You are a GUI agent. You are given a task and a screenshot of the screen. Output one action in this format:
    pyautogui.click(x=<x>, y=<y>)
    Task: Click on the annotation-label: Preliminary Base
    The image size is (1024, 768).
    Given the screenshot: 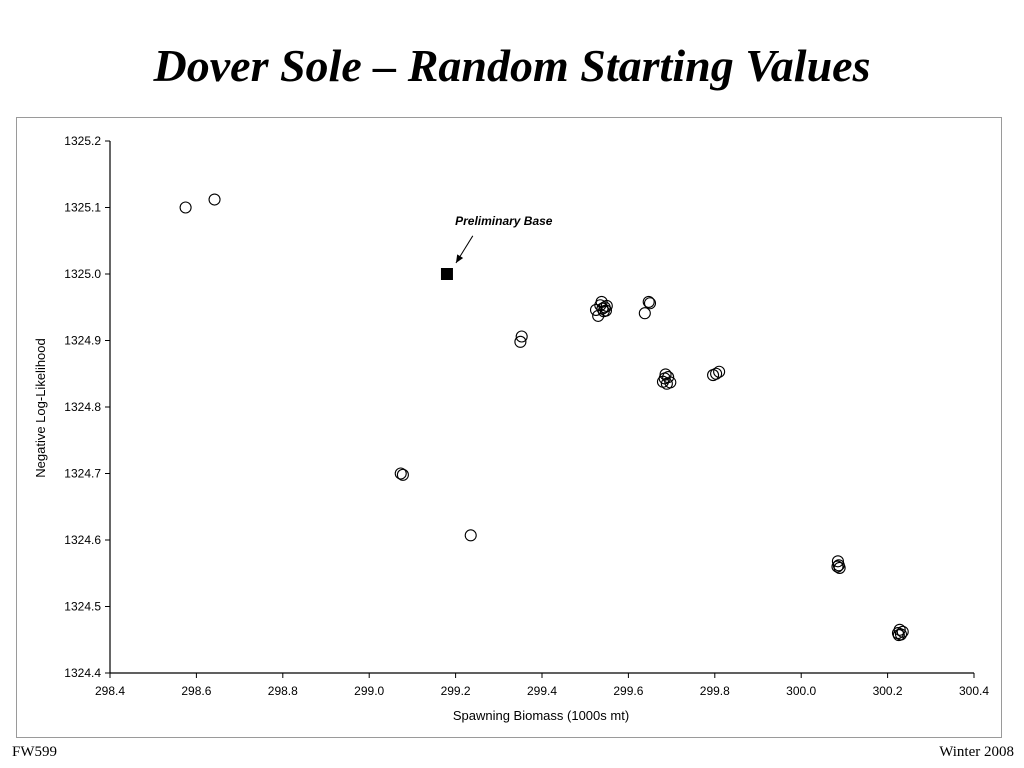 What is the action you would take?
    pyautogui.click(x=504, y=221)
    